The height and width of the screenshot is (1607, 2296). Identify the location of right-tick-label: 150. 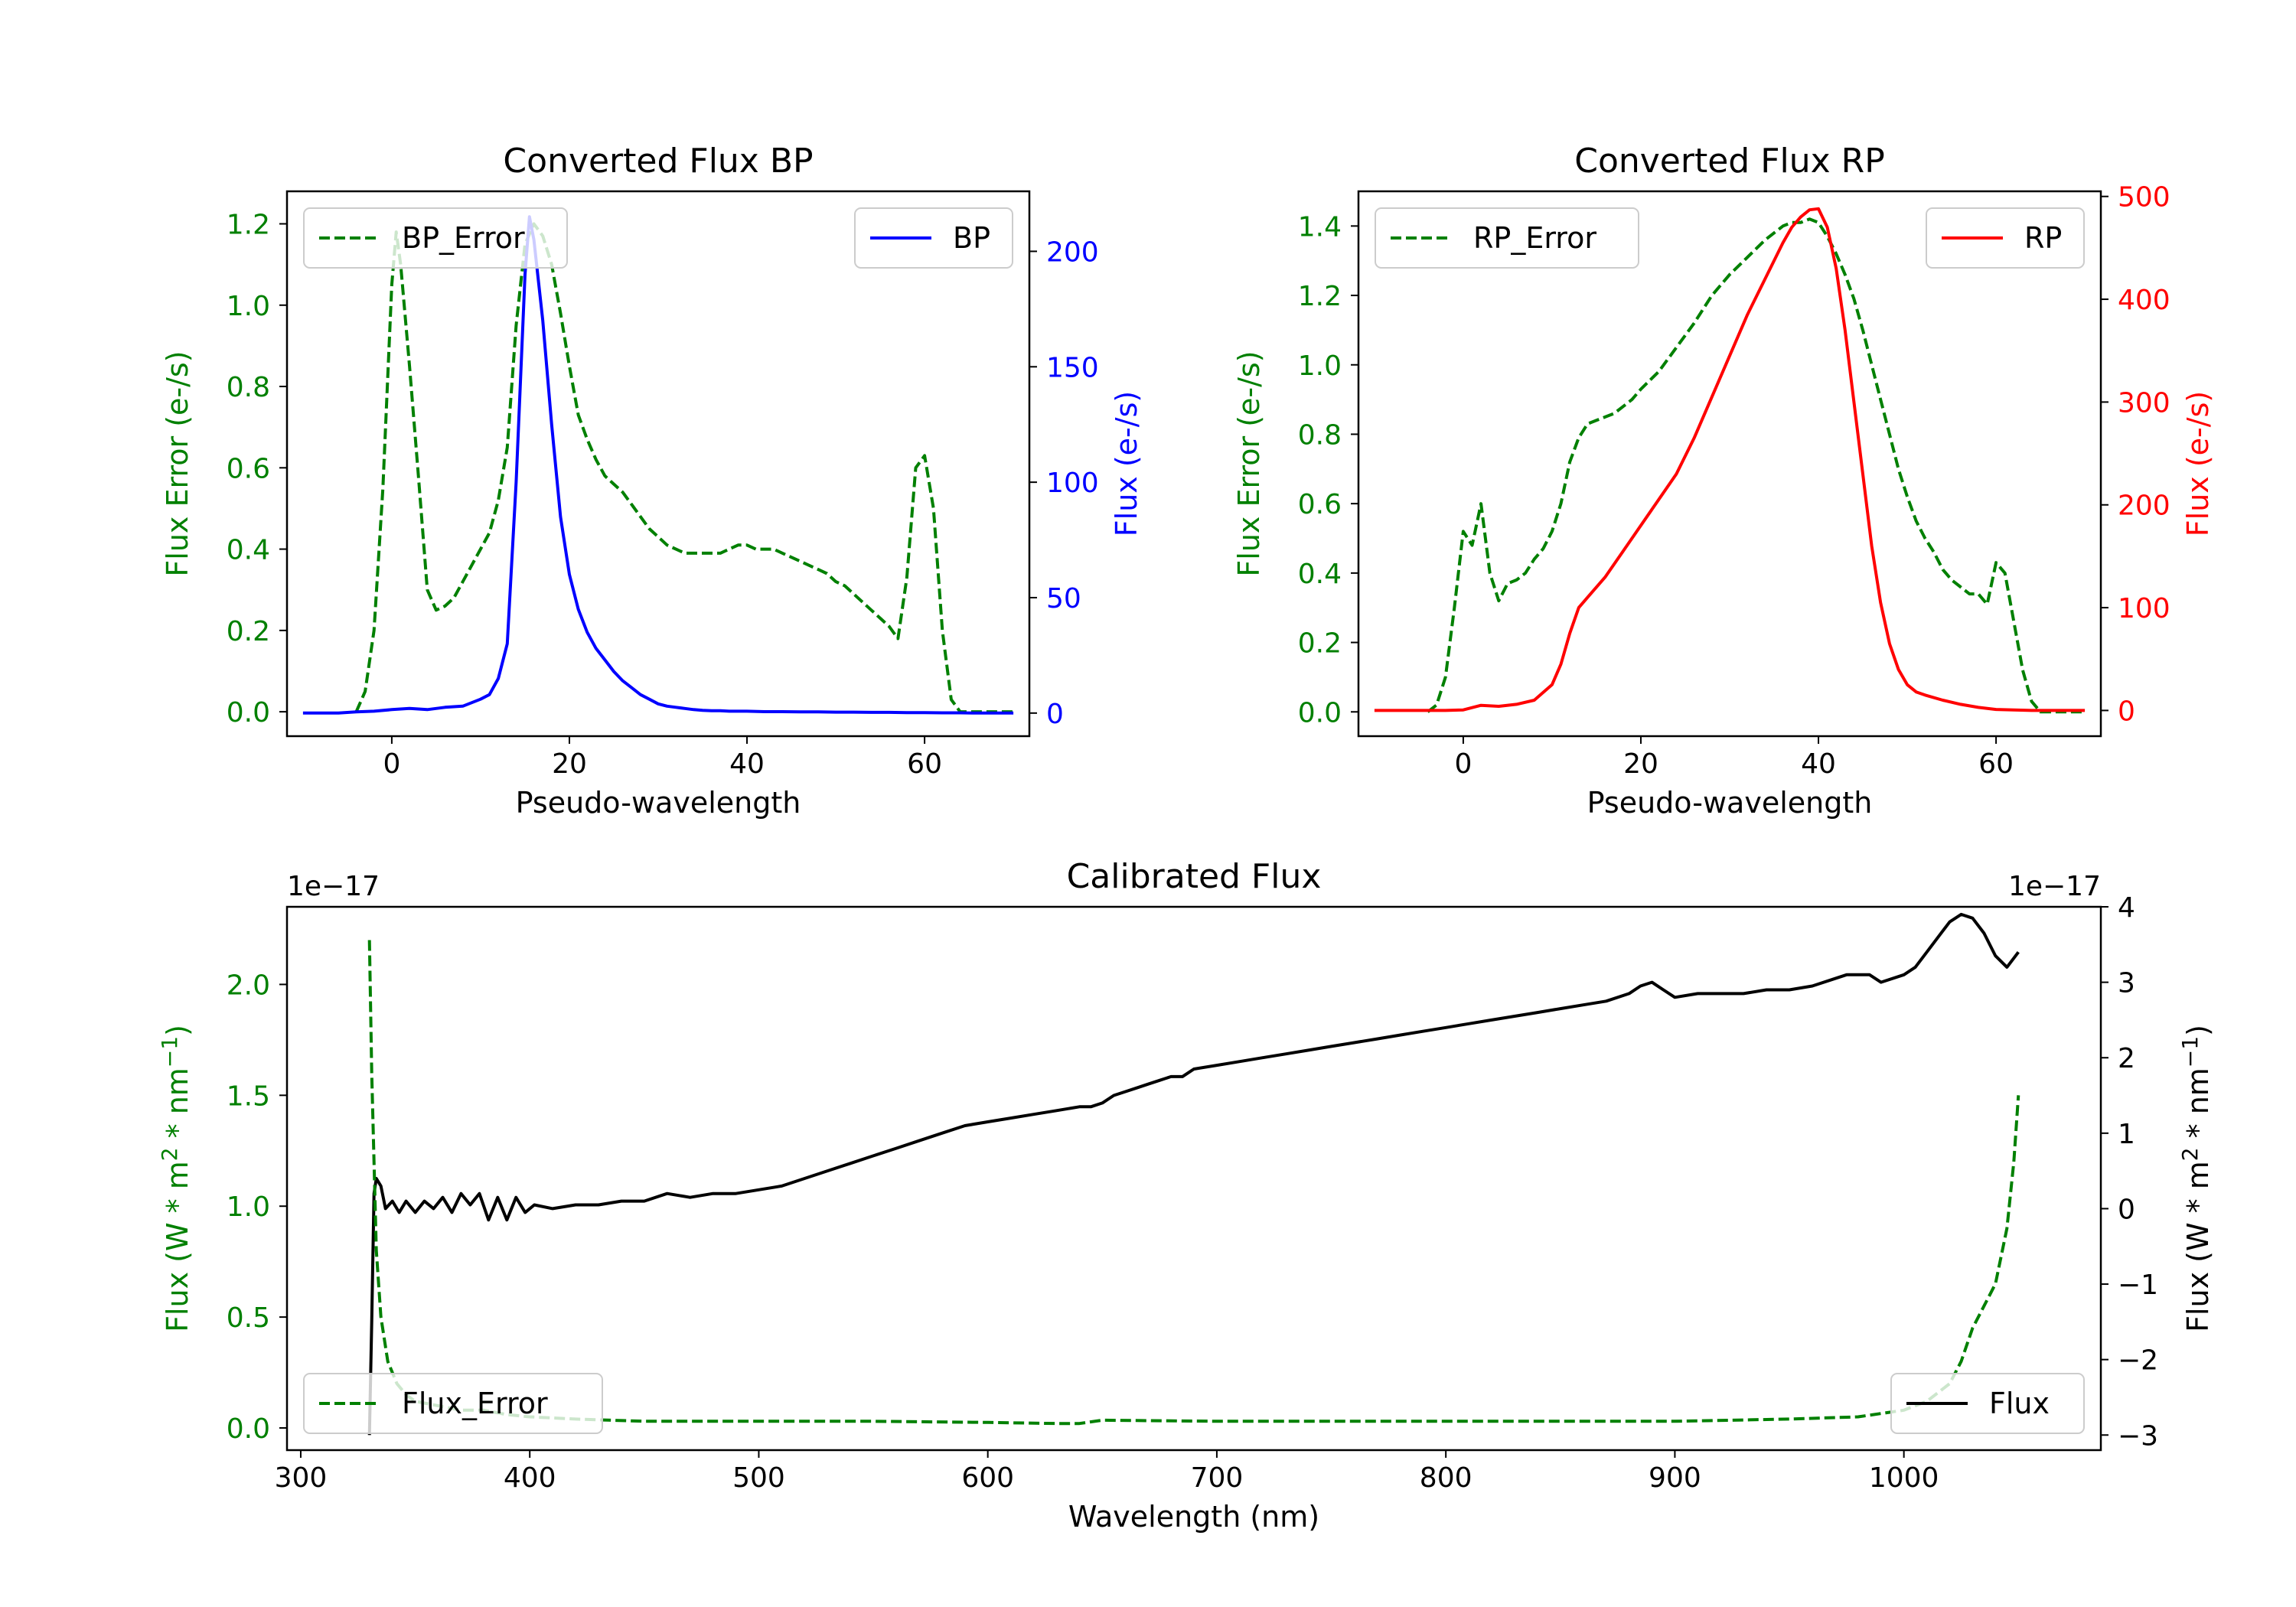
(1072, 367).